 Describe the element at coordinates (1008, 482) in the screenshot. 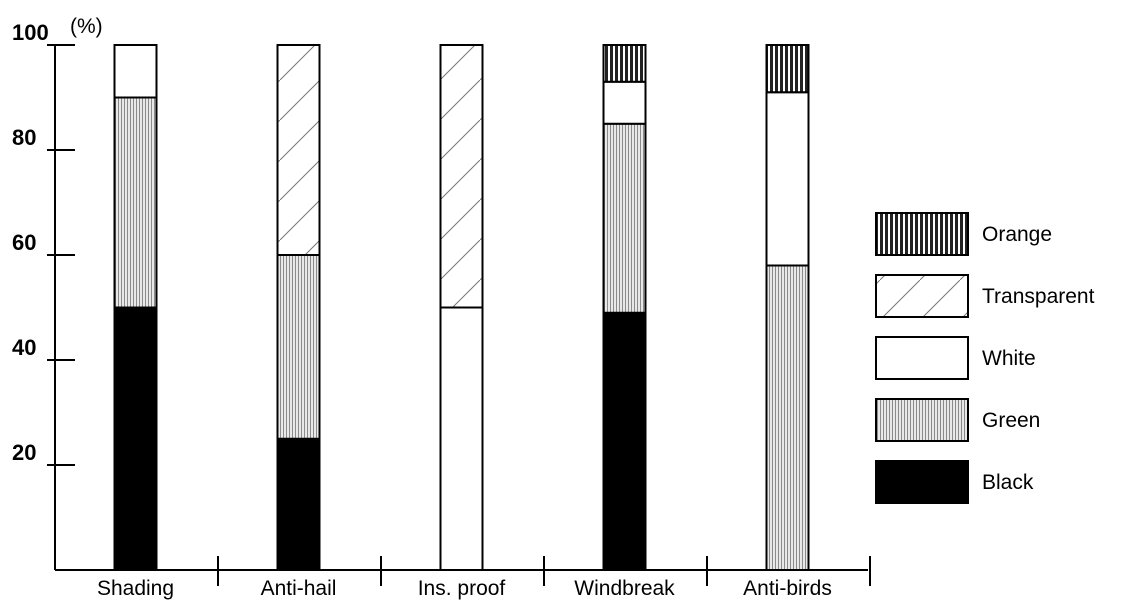

I see `legend-label-black: Black` at that location.